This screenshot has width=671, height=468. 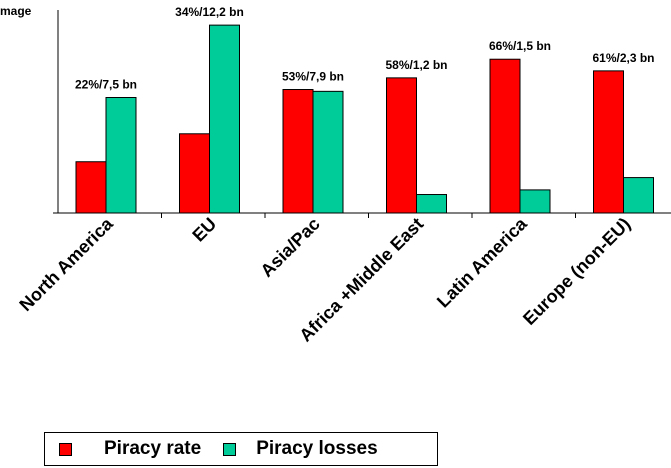 What do you see at coordinates (153, 448) in the screenshot?
I see `legend-label-piracy-rate: Piracy rate` at bounding box center [153, 448].